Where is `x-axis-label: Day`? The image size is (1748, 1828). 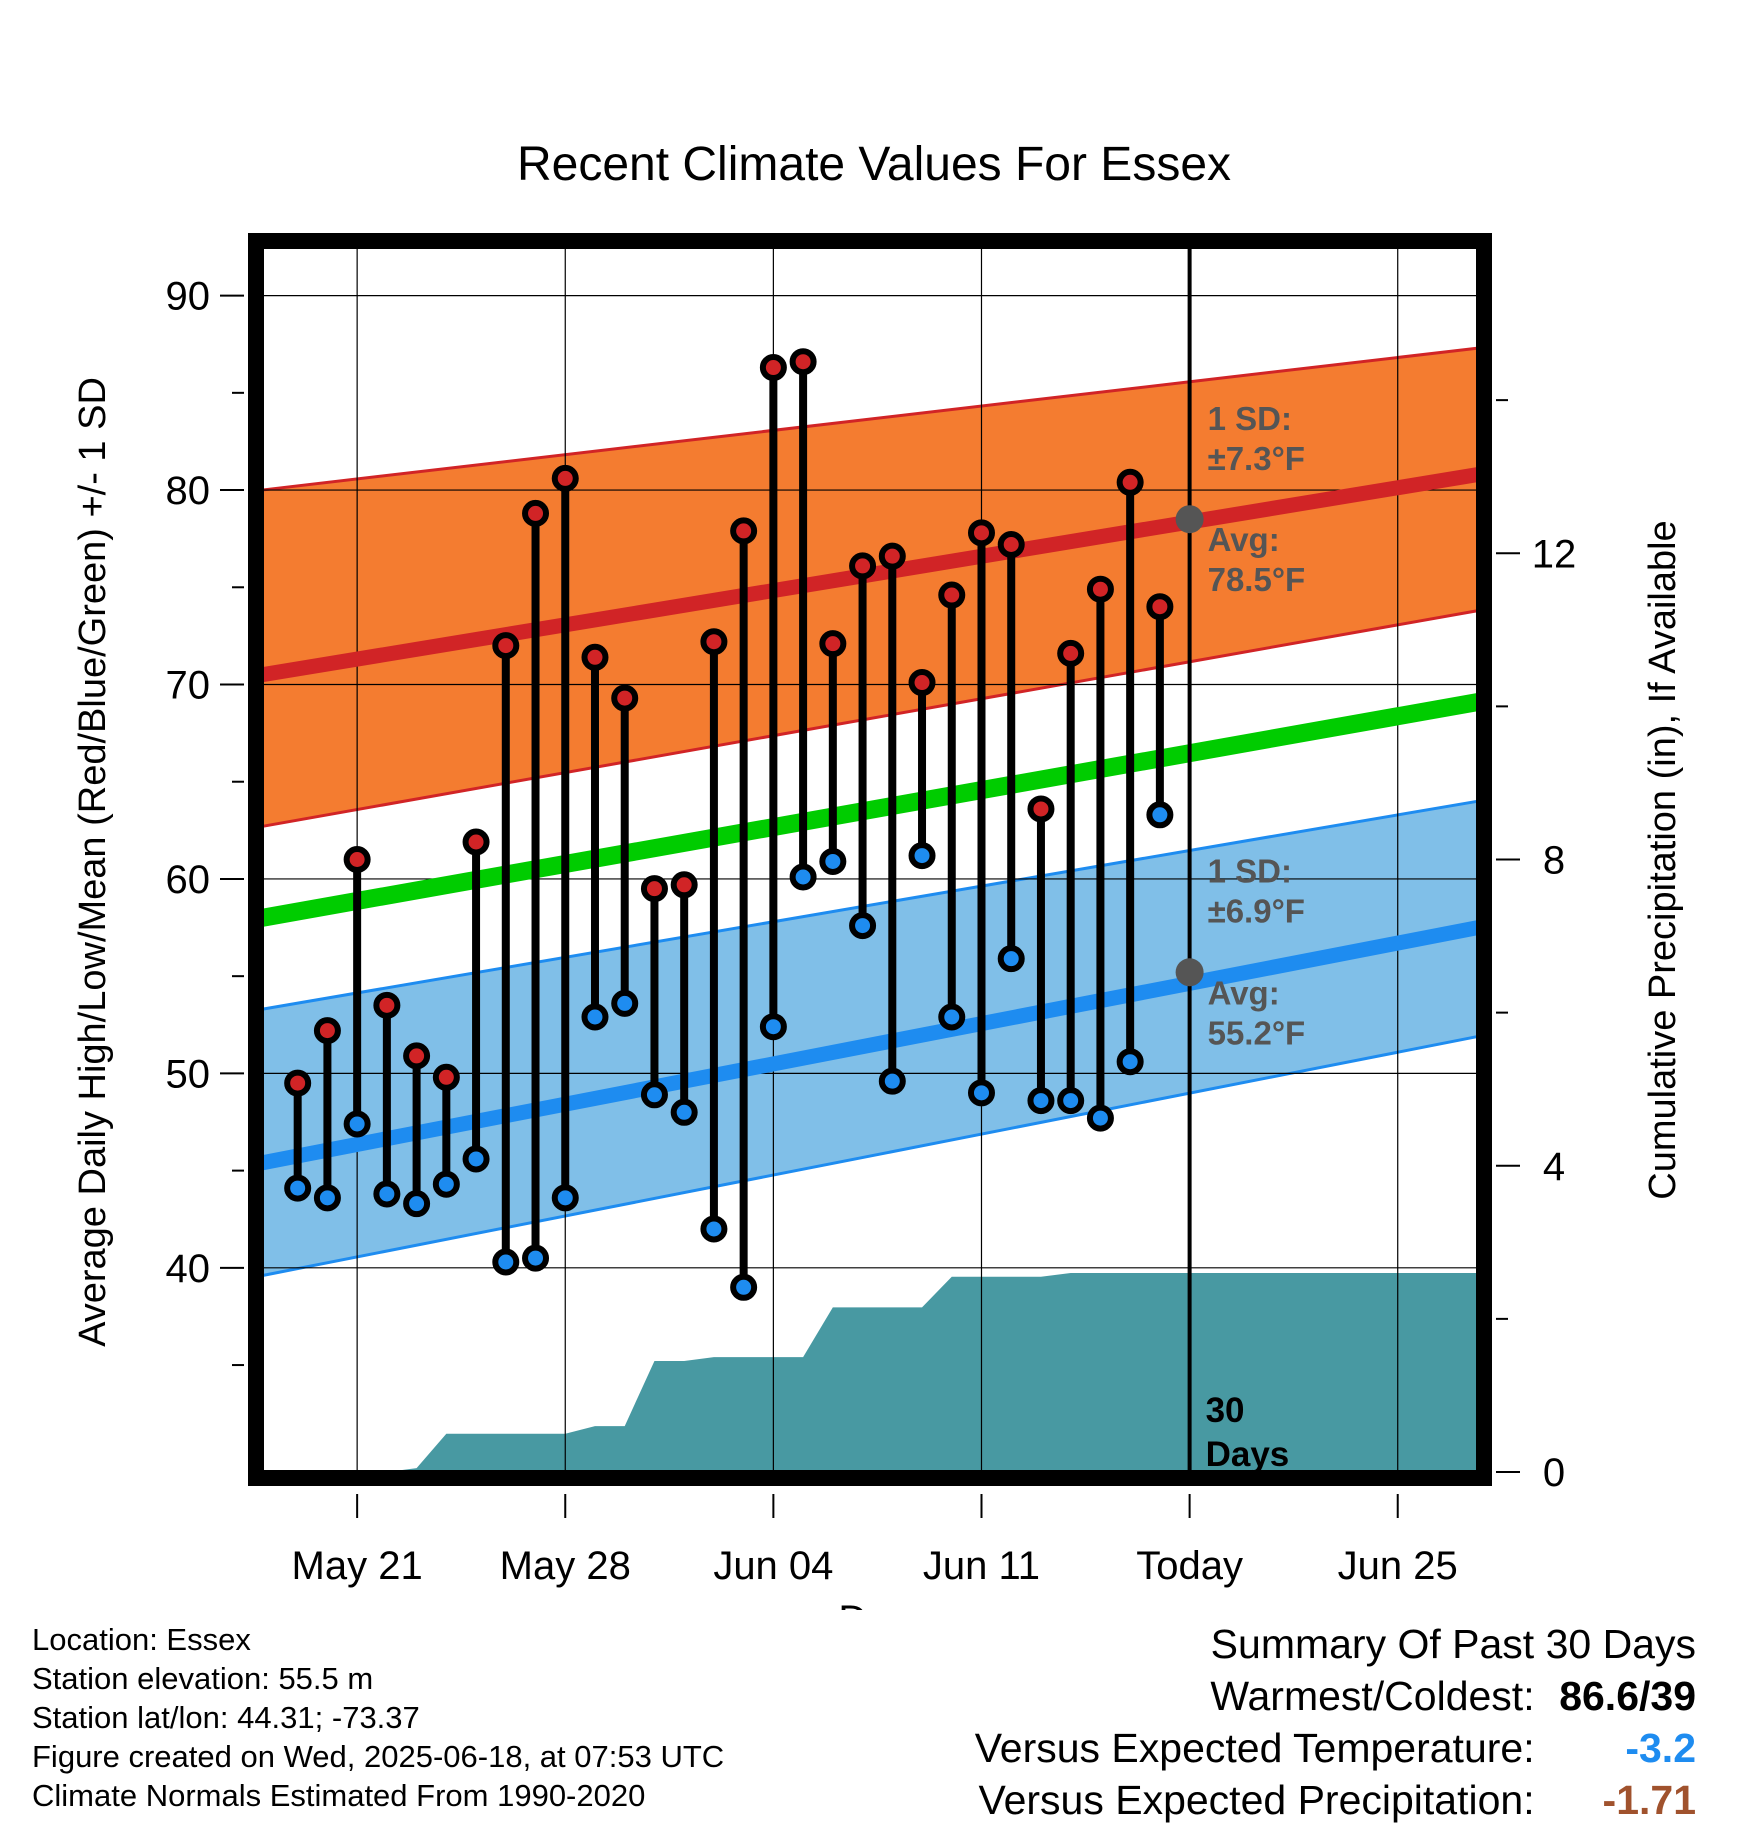
x-axis-label: Day is located at coordinates (873, 1604).